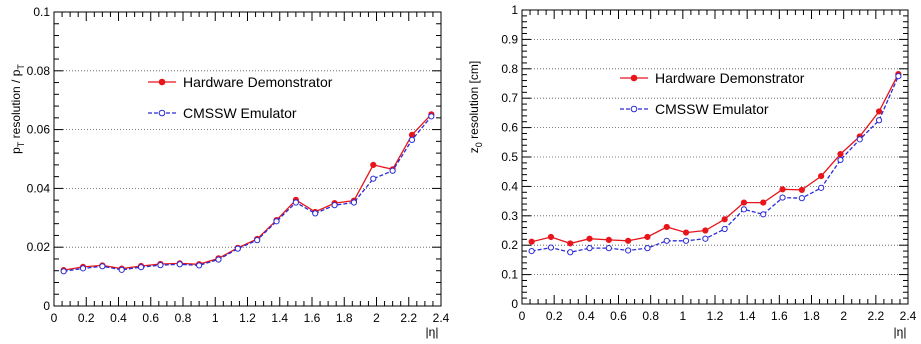  I want to click on y-tick-label: 0.08, so click(39, 71).